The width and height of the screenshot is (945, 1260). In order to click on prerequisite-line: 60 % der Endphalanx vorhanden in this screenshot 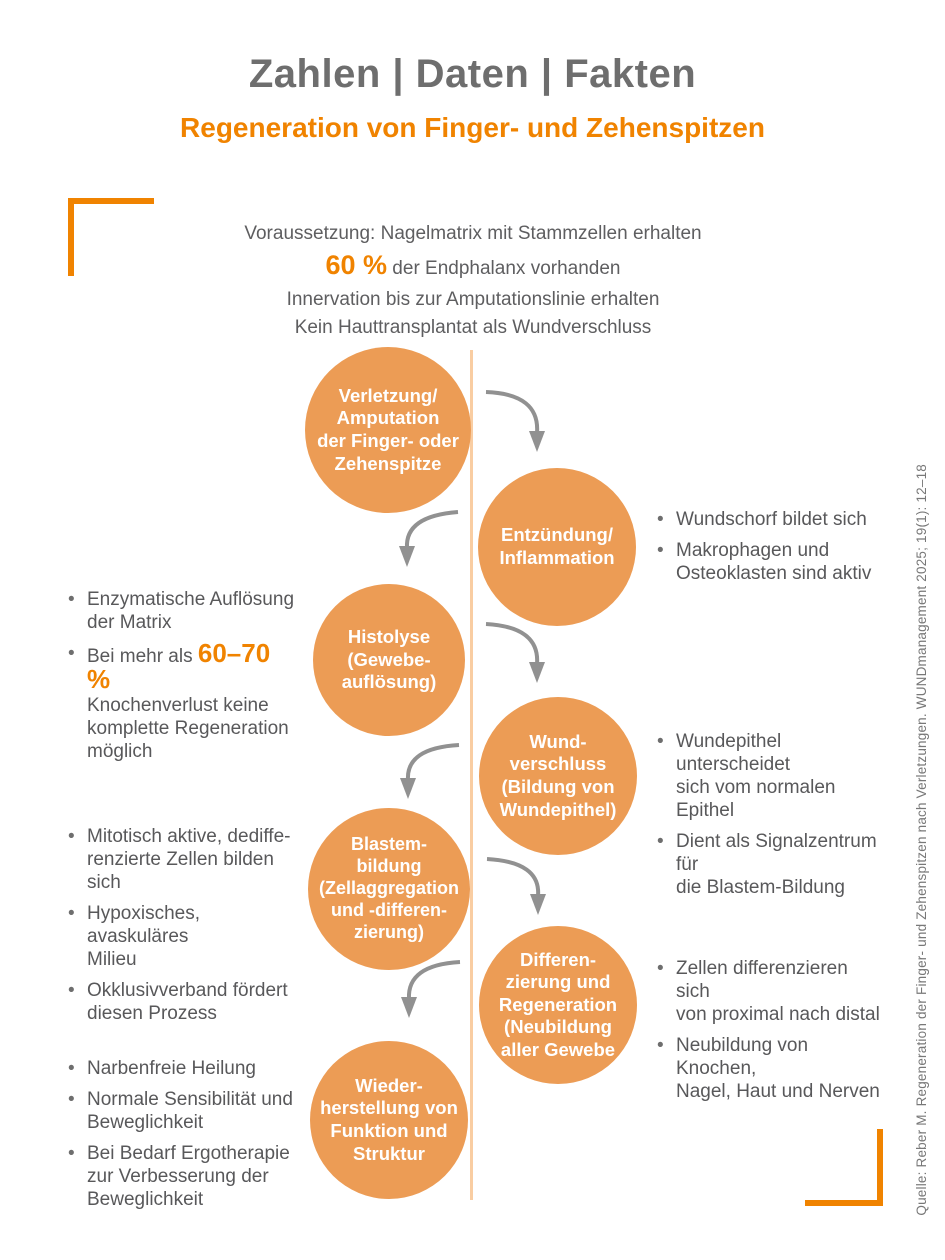, I will do `click(473, 267)`.